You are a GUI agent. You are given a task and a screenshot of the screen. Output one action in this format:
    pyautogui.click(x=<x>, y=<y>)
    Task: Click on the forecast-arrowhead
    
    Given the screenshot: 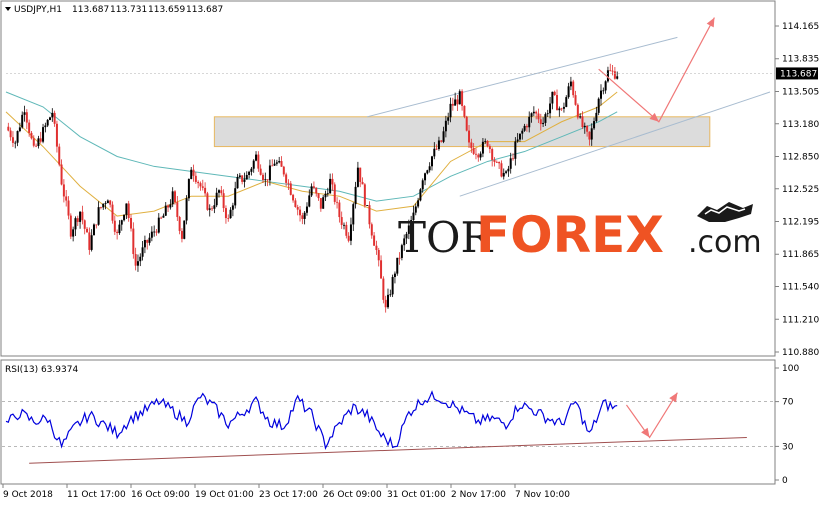 What is the action you would take?
    pyautogui.click(x=654, y=117)
    